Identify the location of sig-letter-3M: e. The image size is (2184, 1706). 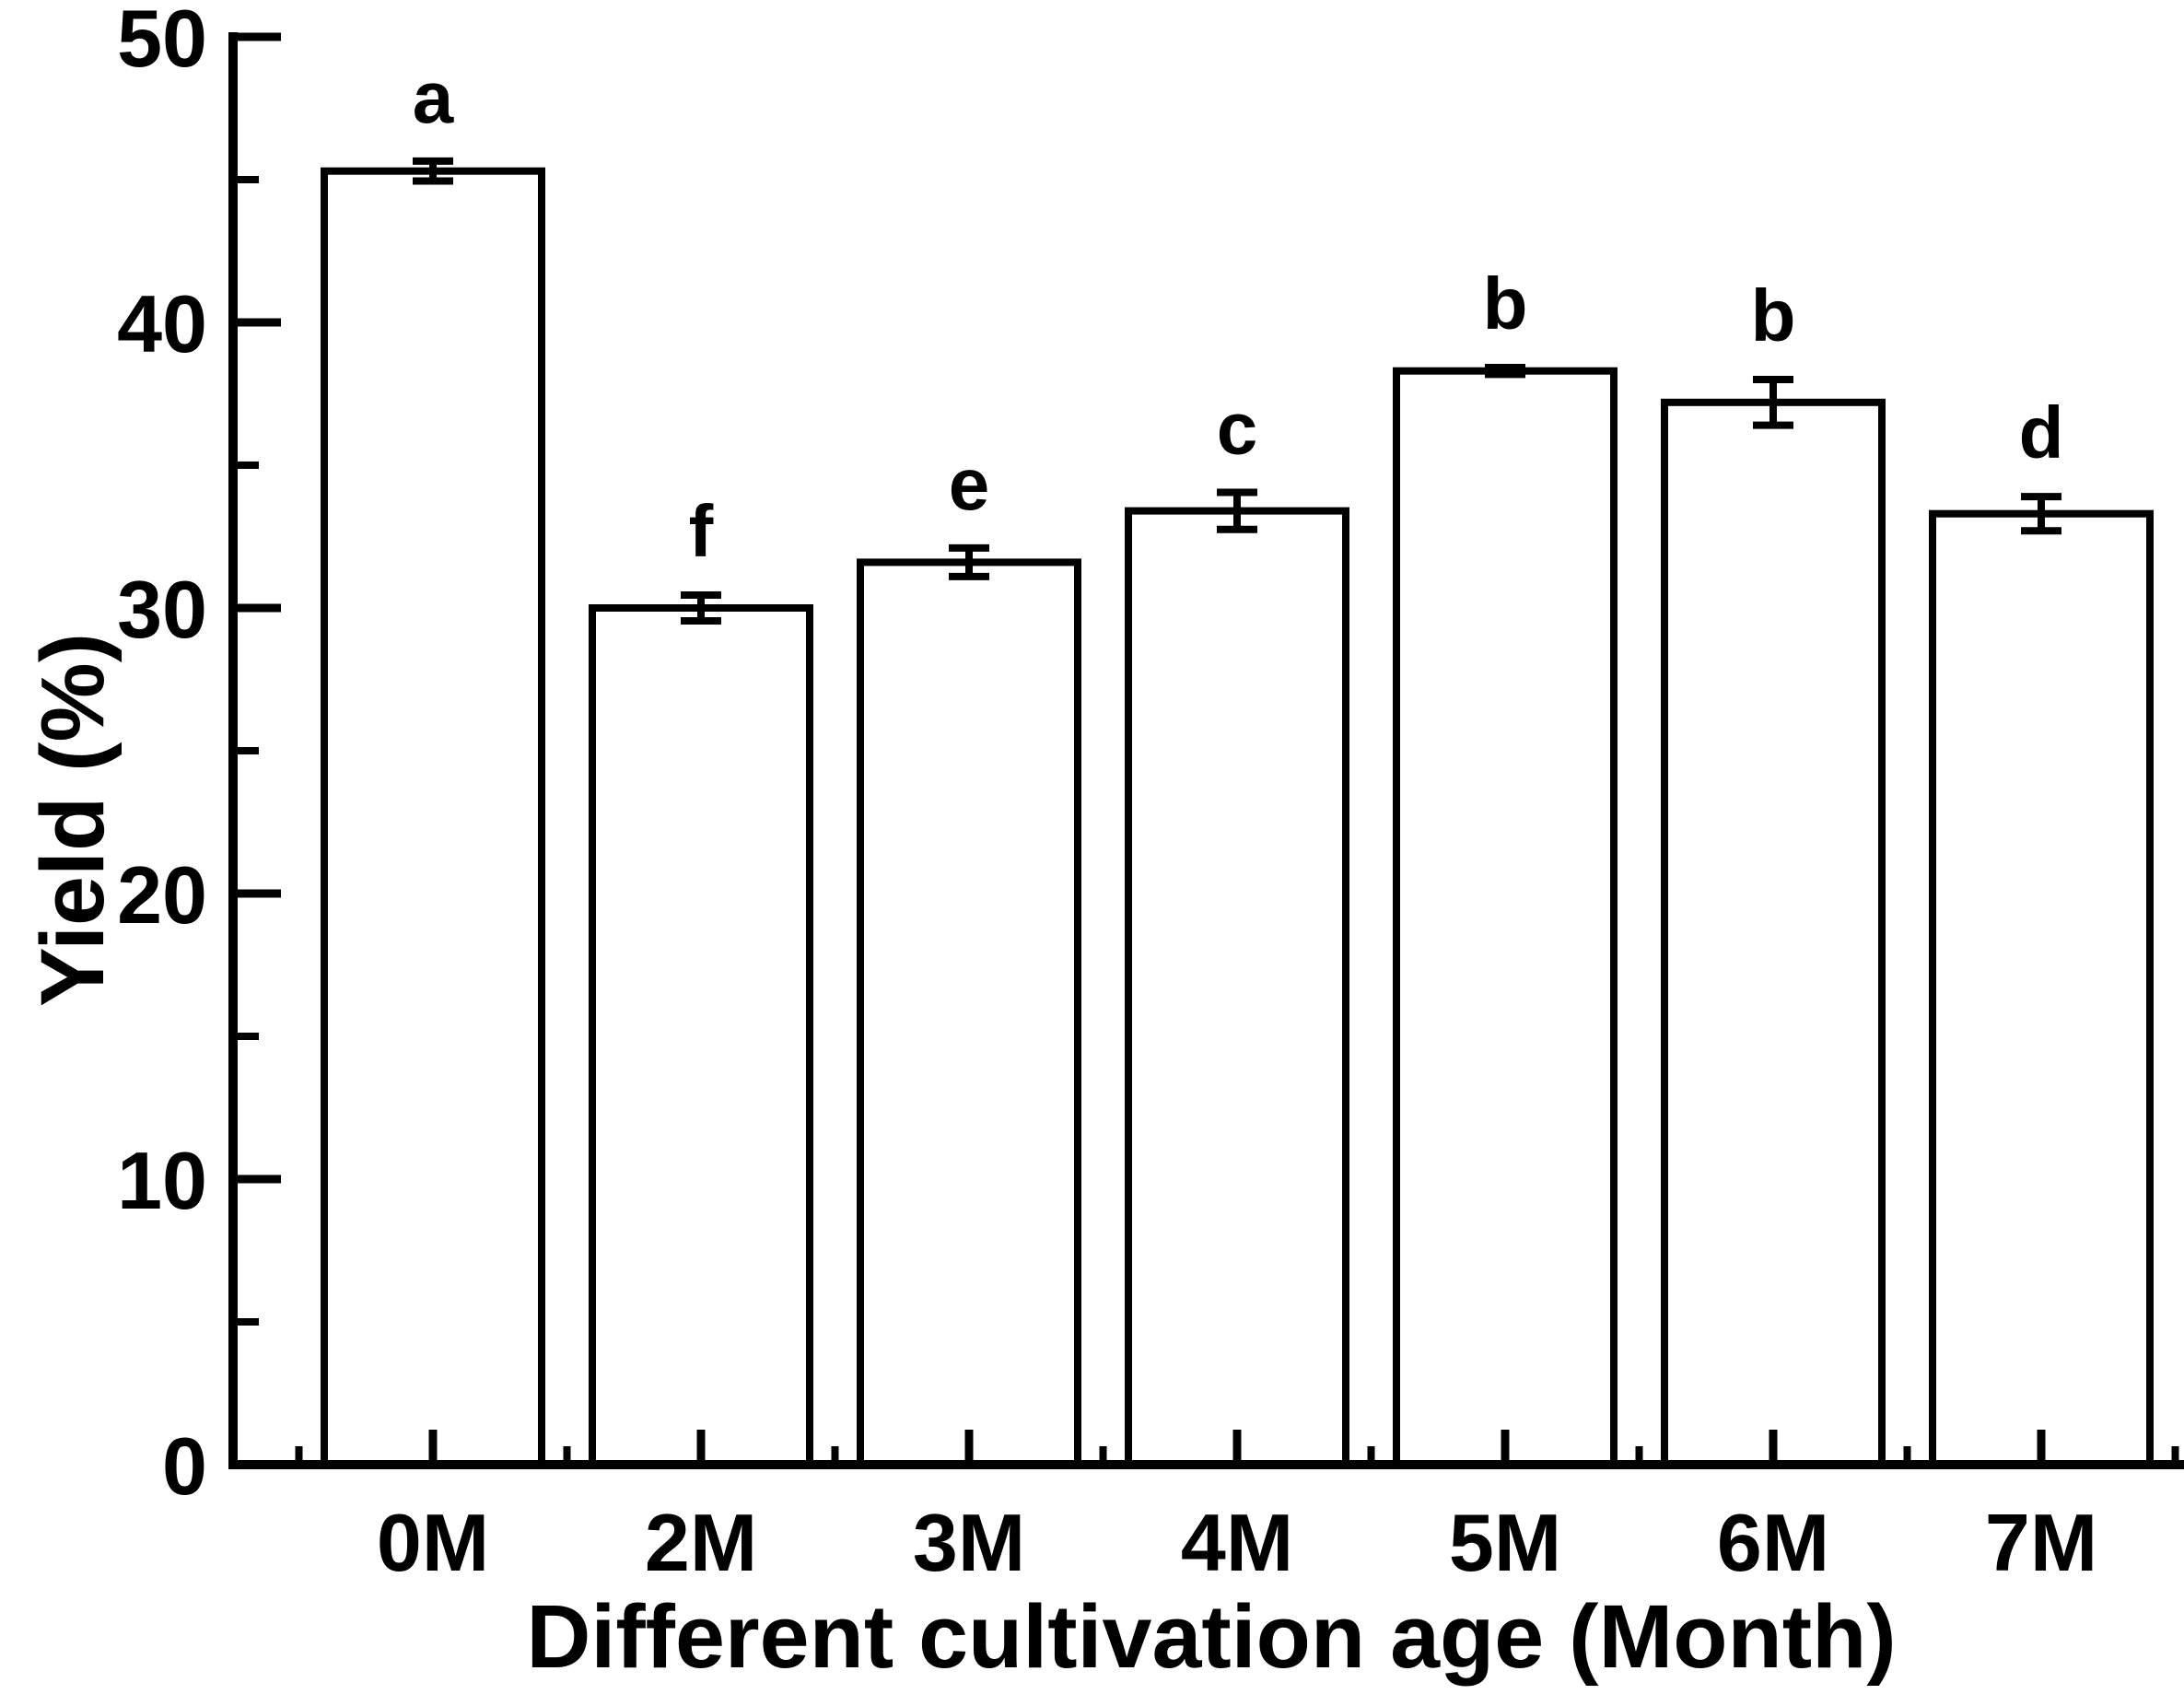
(969, 484).